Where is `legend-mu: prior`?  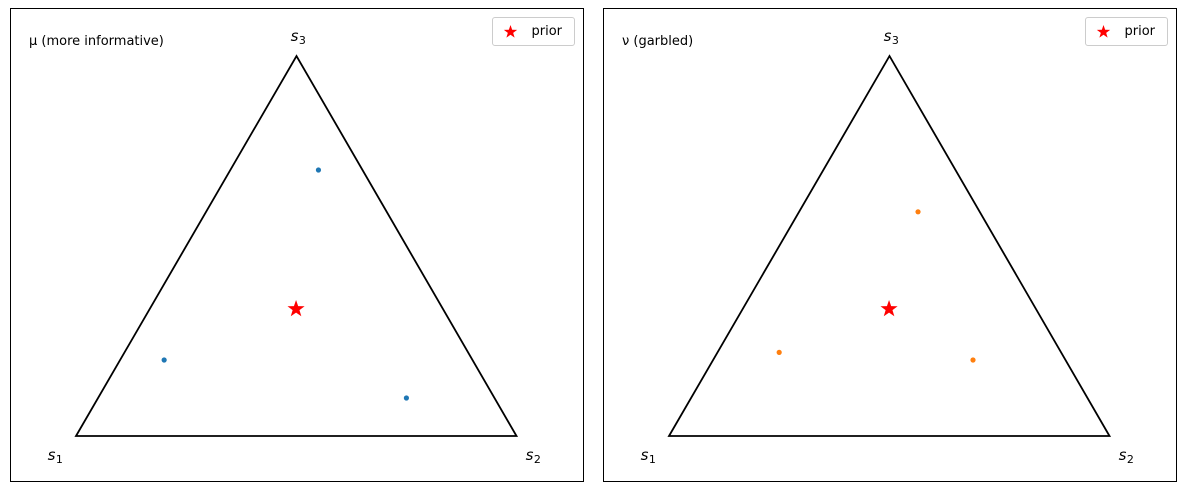
legend-mu: prior is located at coordinates (533, 31).